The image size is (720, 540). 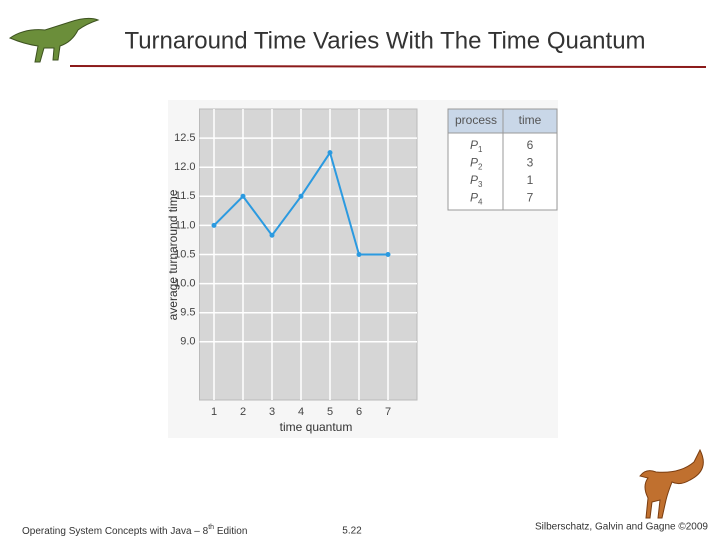 I want to click on process-index: 2, so click(x=480, y=167).